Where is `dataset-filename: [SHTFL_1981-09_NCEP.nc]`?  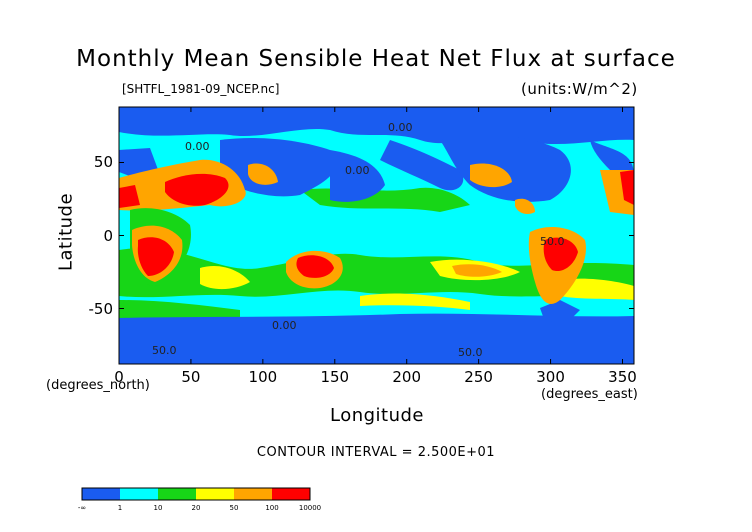
dataset-filename: [SHTFL_1981-09_NCEP.nc] is located at coordinates (201, 89).